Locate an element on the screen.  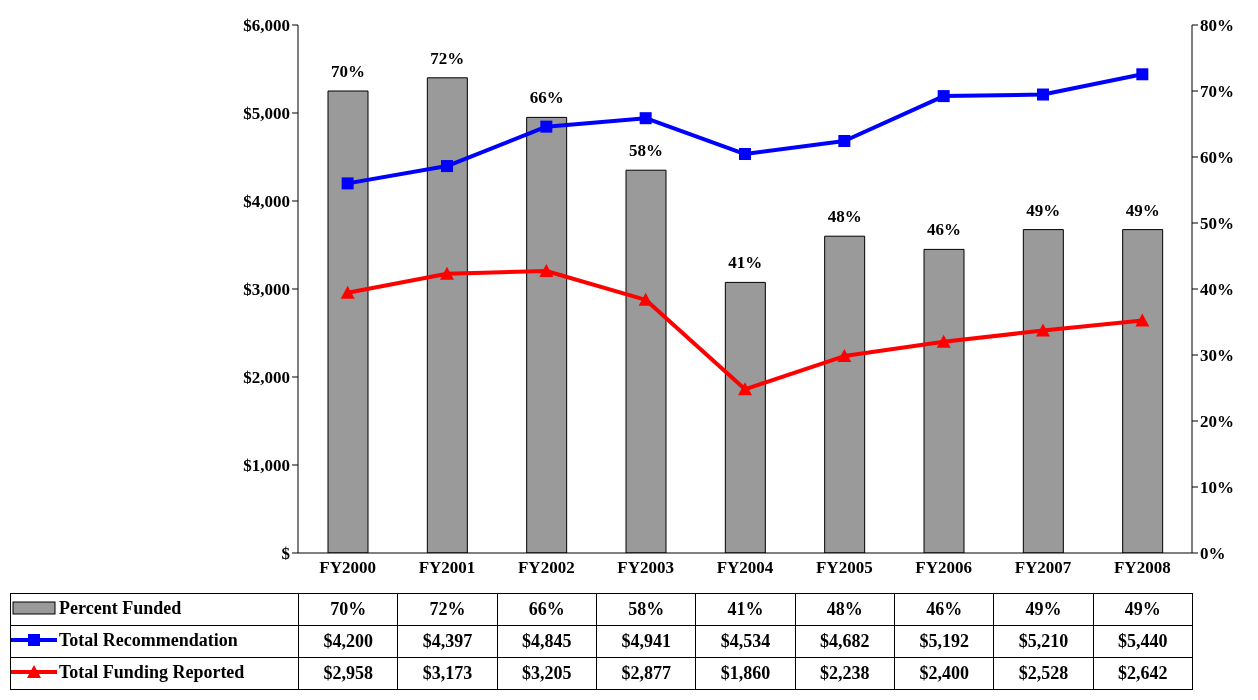
data-label: $2,238 is located at coordinates (845, 673).